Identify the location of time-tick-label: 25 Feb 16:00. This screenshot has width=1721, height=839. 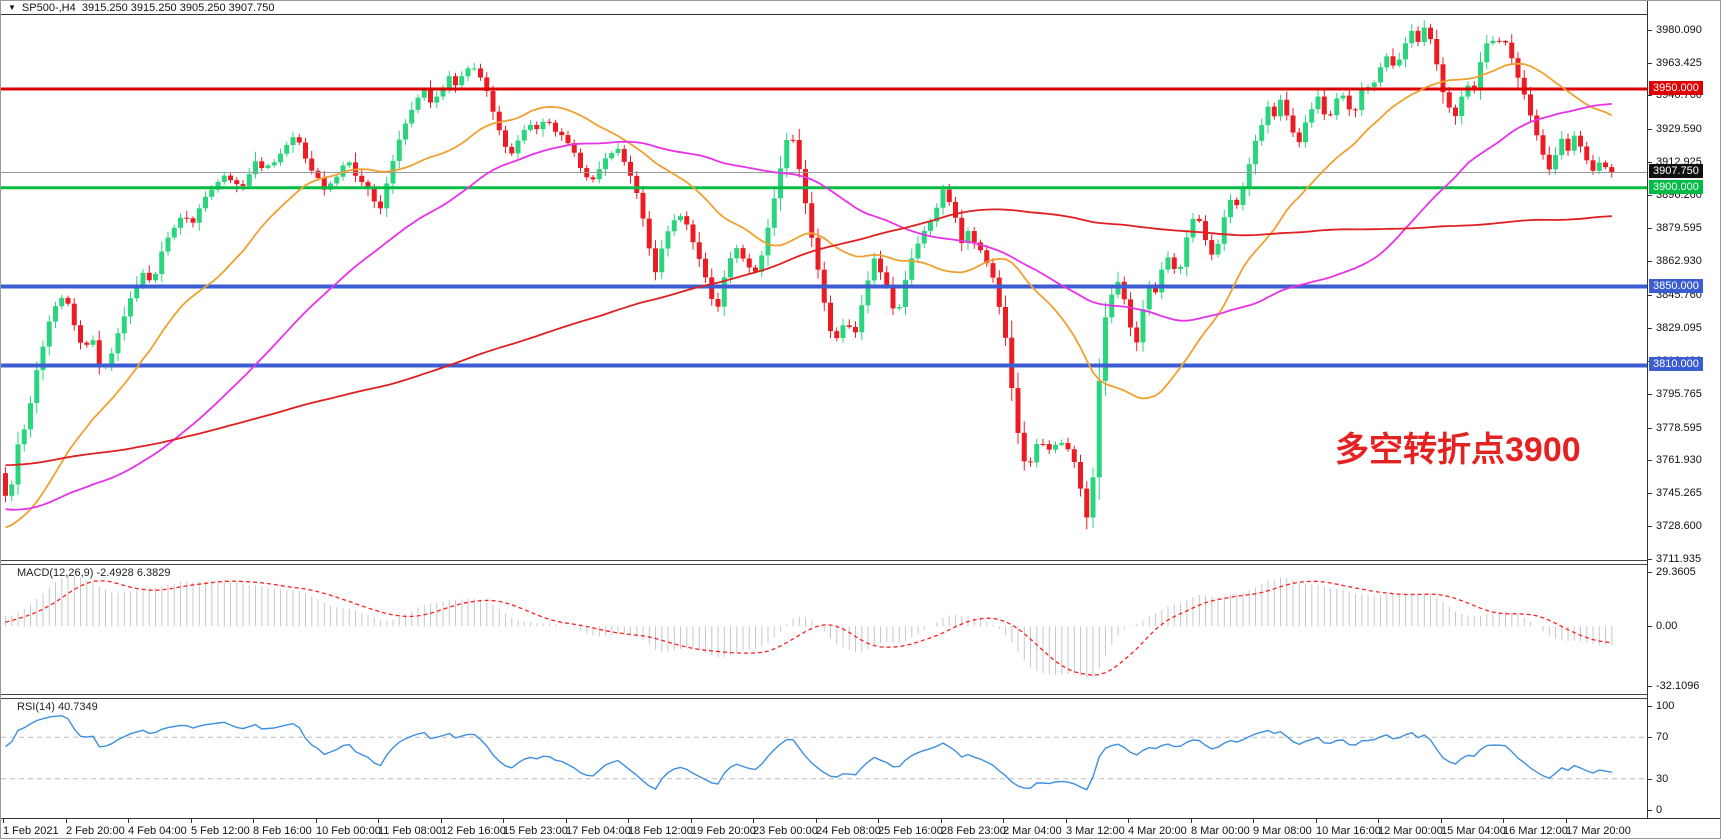
(910, 831).